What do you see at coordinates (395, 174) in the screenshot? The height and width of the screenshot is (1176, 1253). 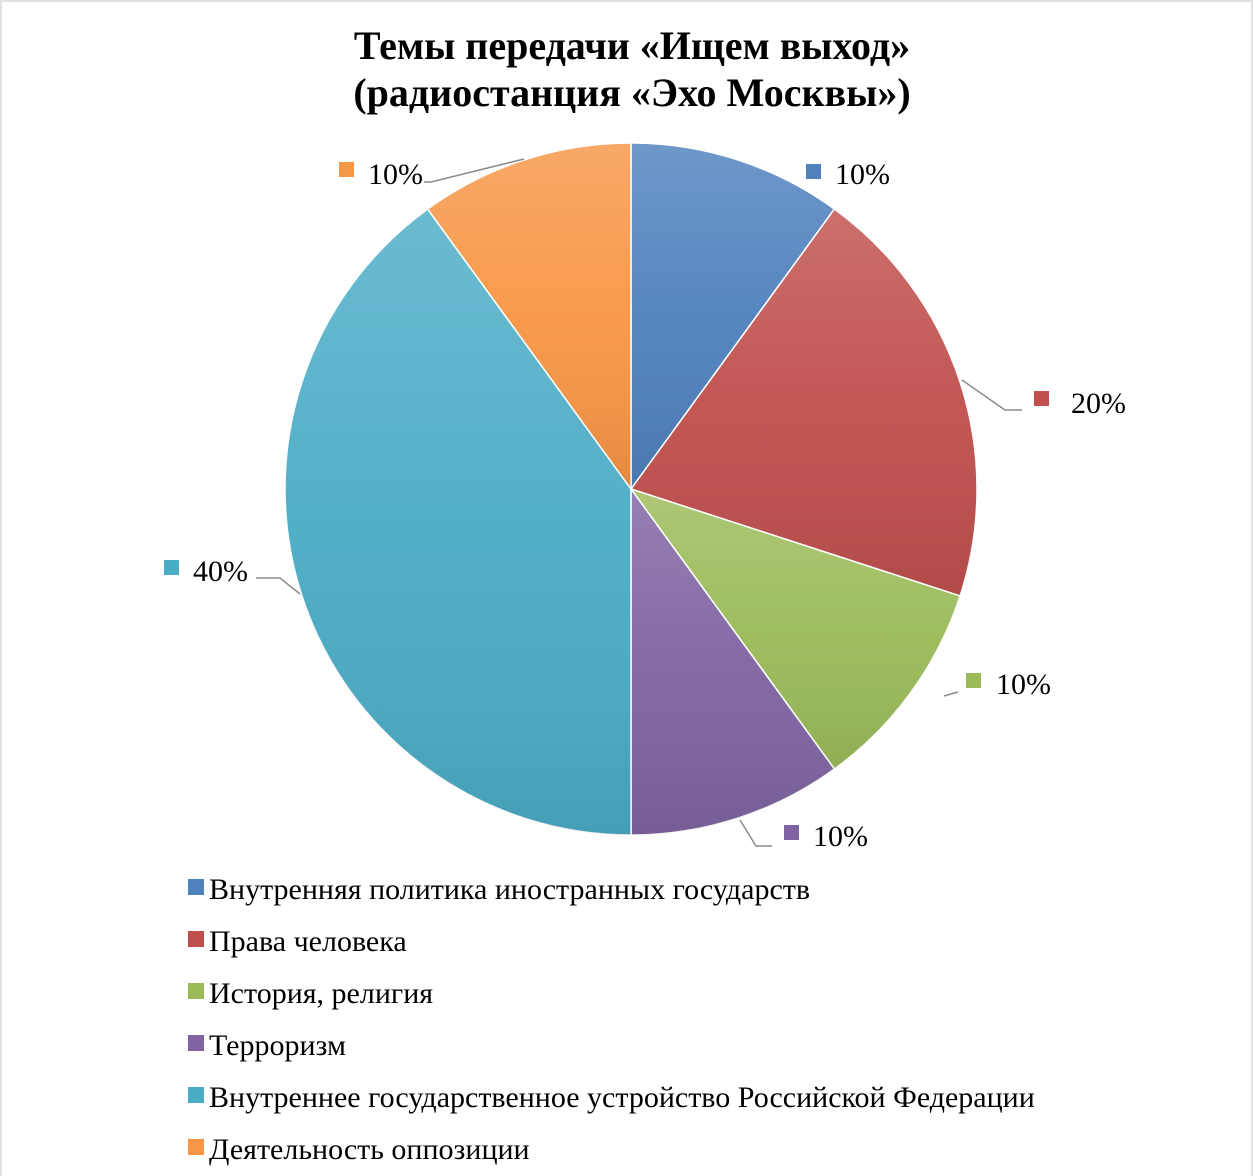 I see `data-label-6: 10%` at bounding box center [395, 174].